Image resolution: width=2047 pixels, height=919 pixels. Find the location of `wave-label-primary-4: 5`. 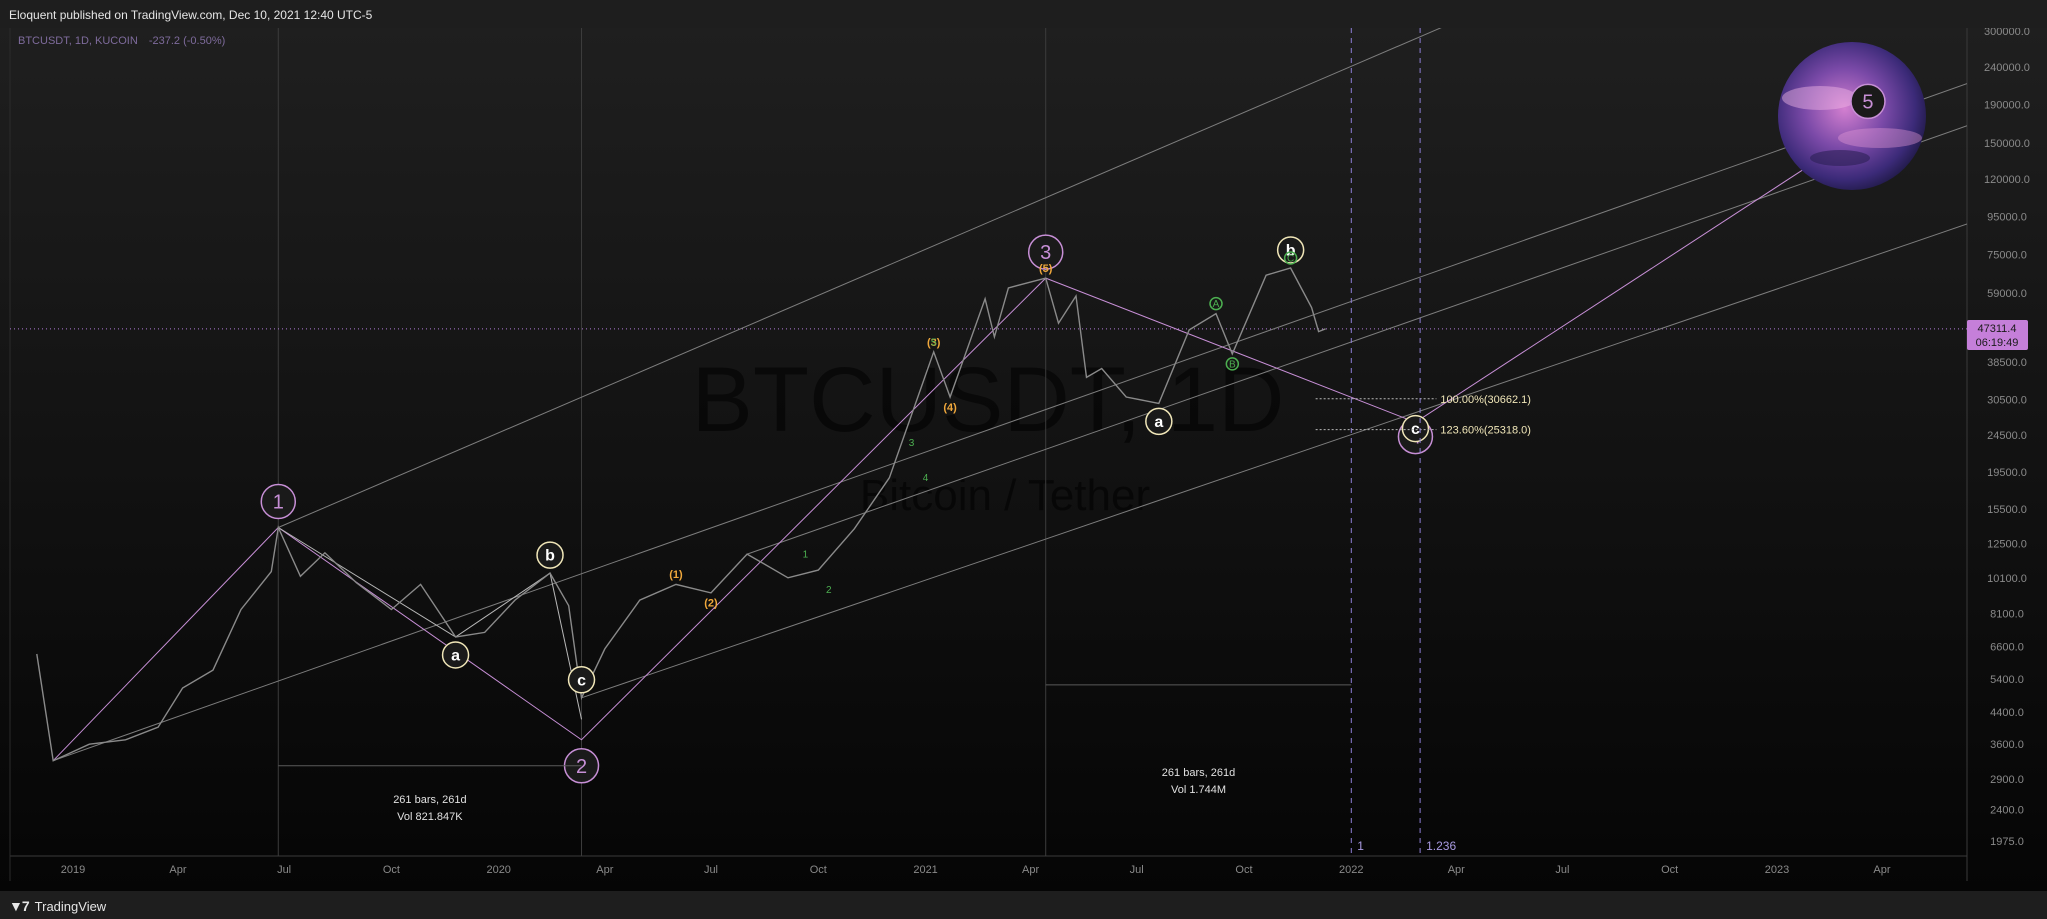

wave-label-primary-4: 5 is located at coordinates (1868, 101).